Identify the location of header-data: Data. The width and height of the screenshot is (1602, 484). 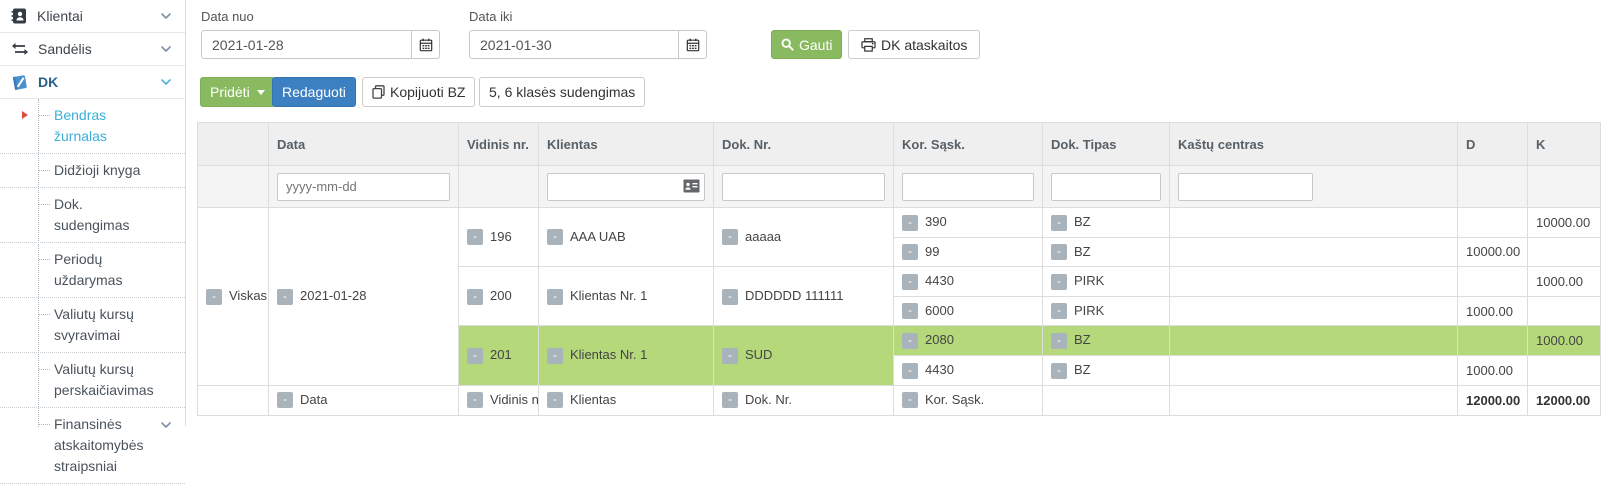
(363, 144).